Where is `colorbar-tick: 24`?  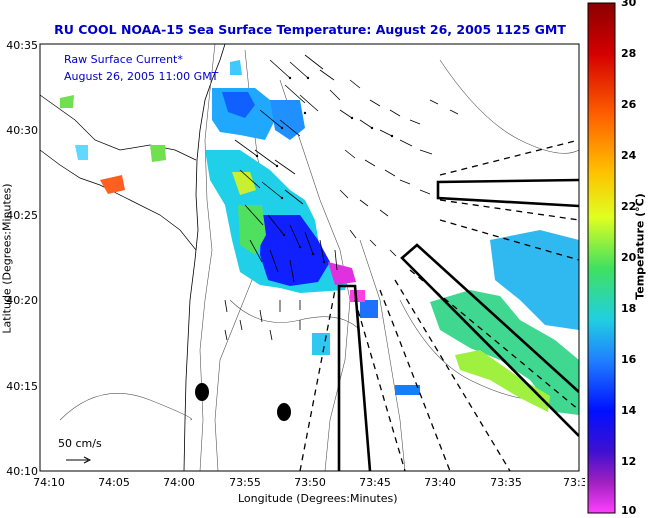
colorbar-tick: 24 is located at coordinates (629, 155).